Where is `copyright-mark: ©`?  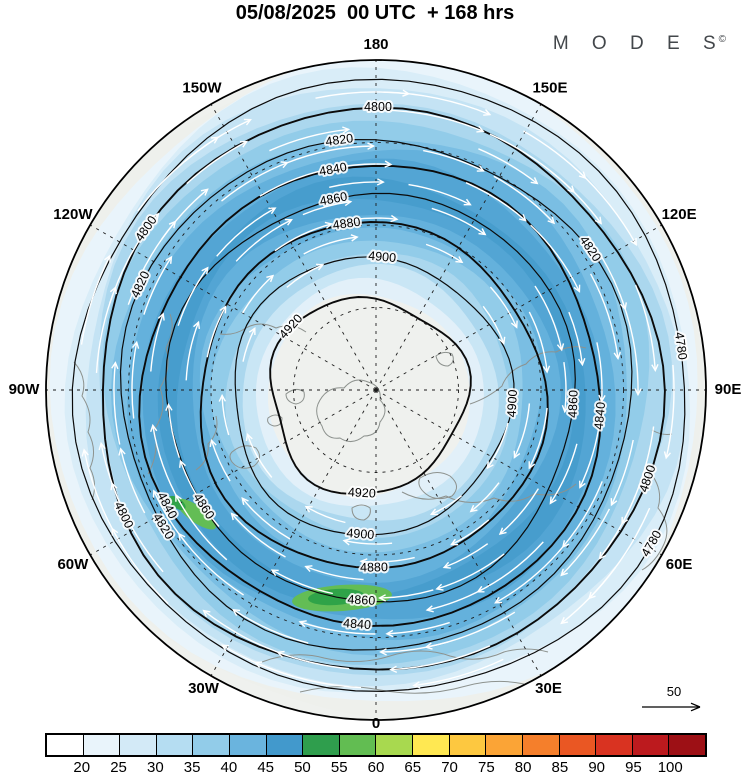
copyright-mark: © is located at coordinates (722, 39).